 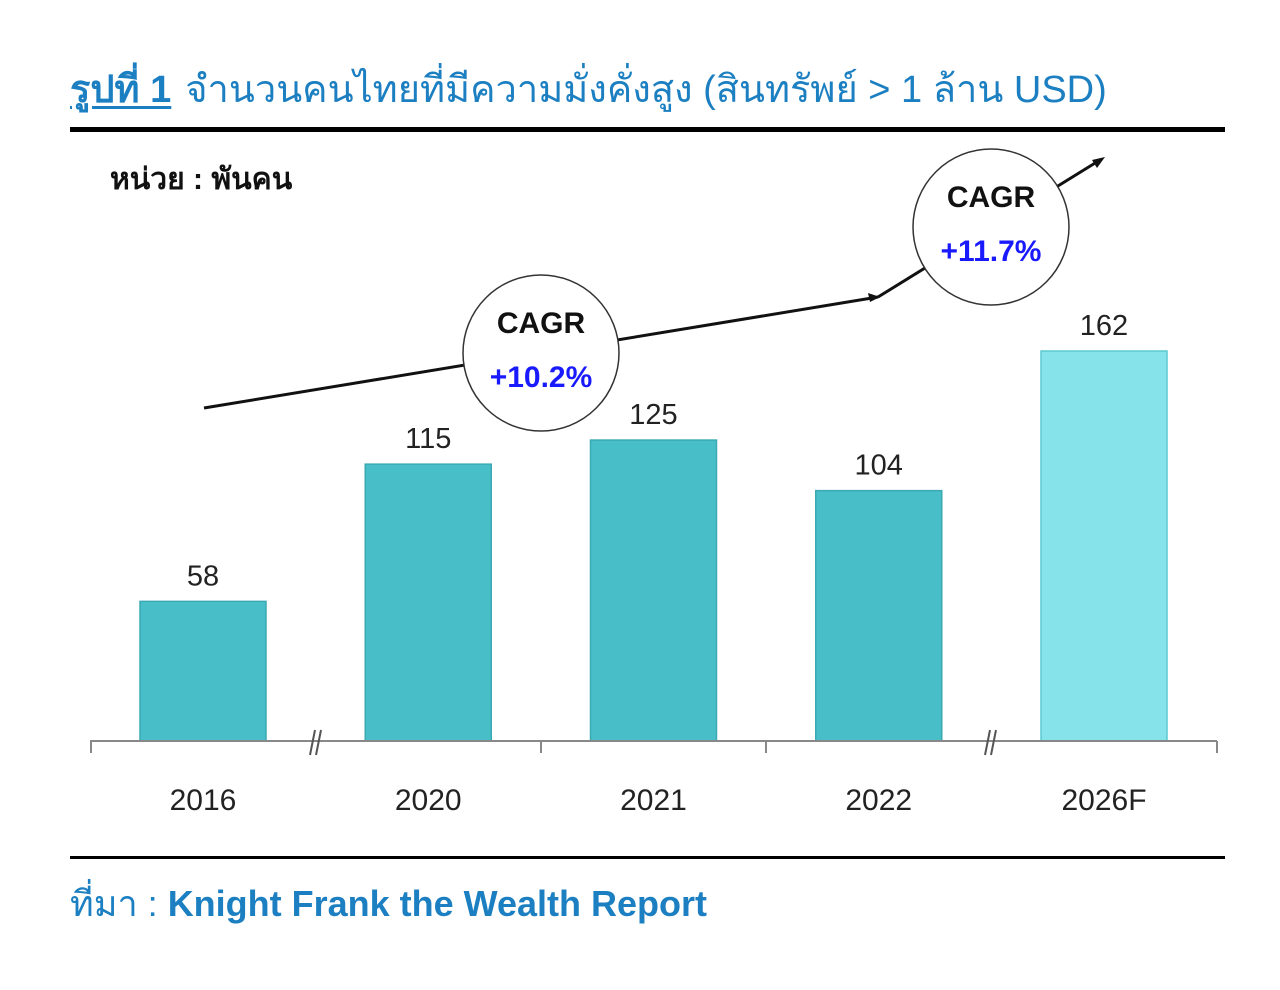 I want to click on cagr-value-2: +11.7%, so click(x=991, y=251).